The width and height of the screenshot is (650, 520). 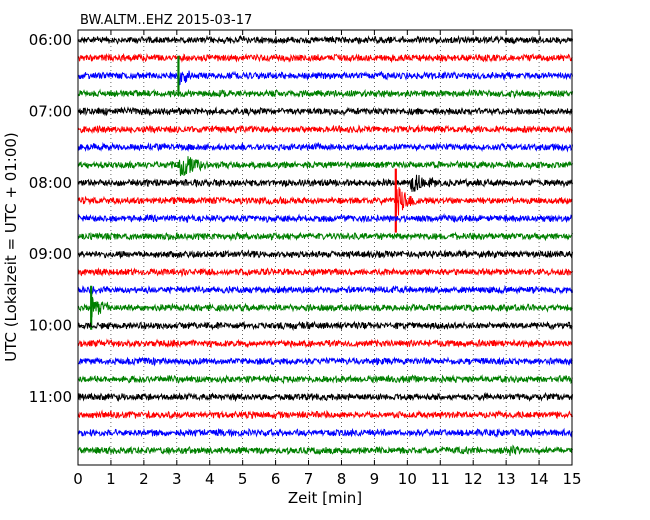 What do you see at coordinates (276, 479) in the screenshot?
I see `x-tick-label: 6` at bounding box center [276, 479].